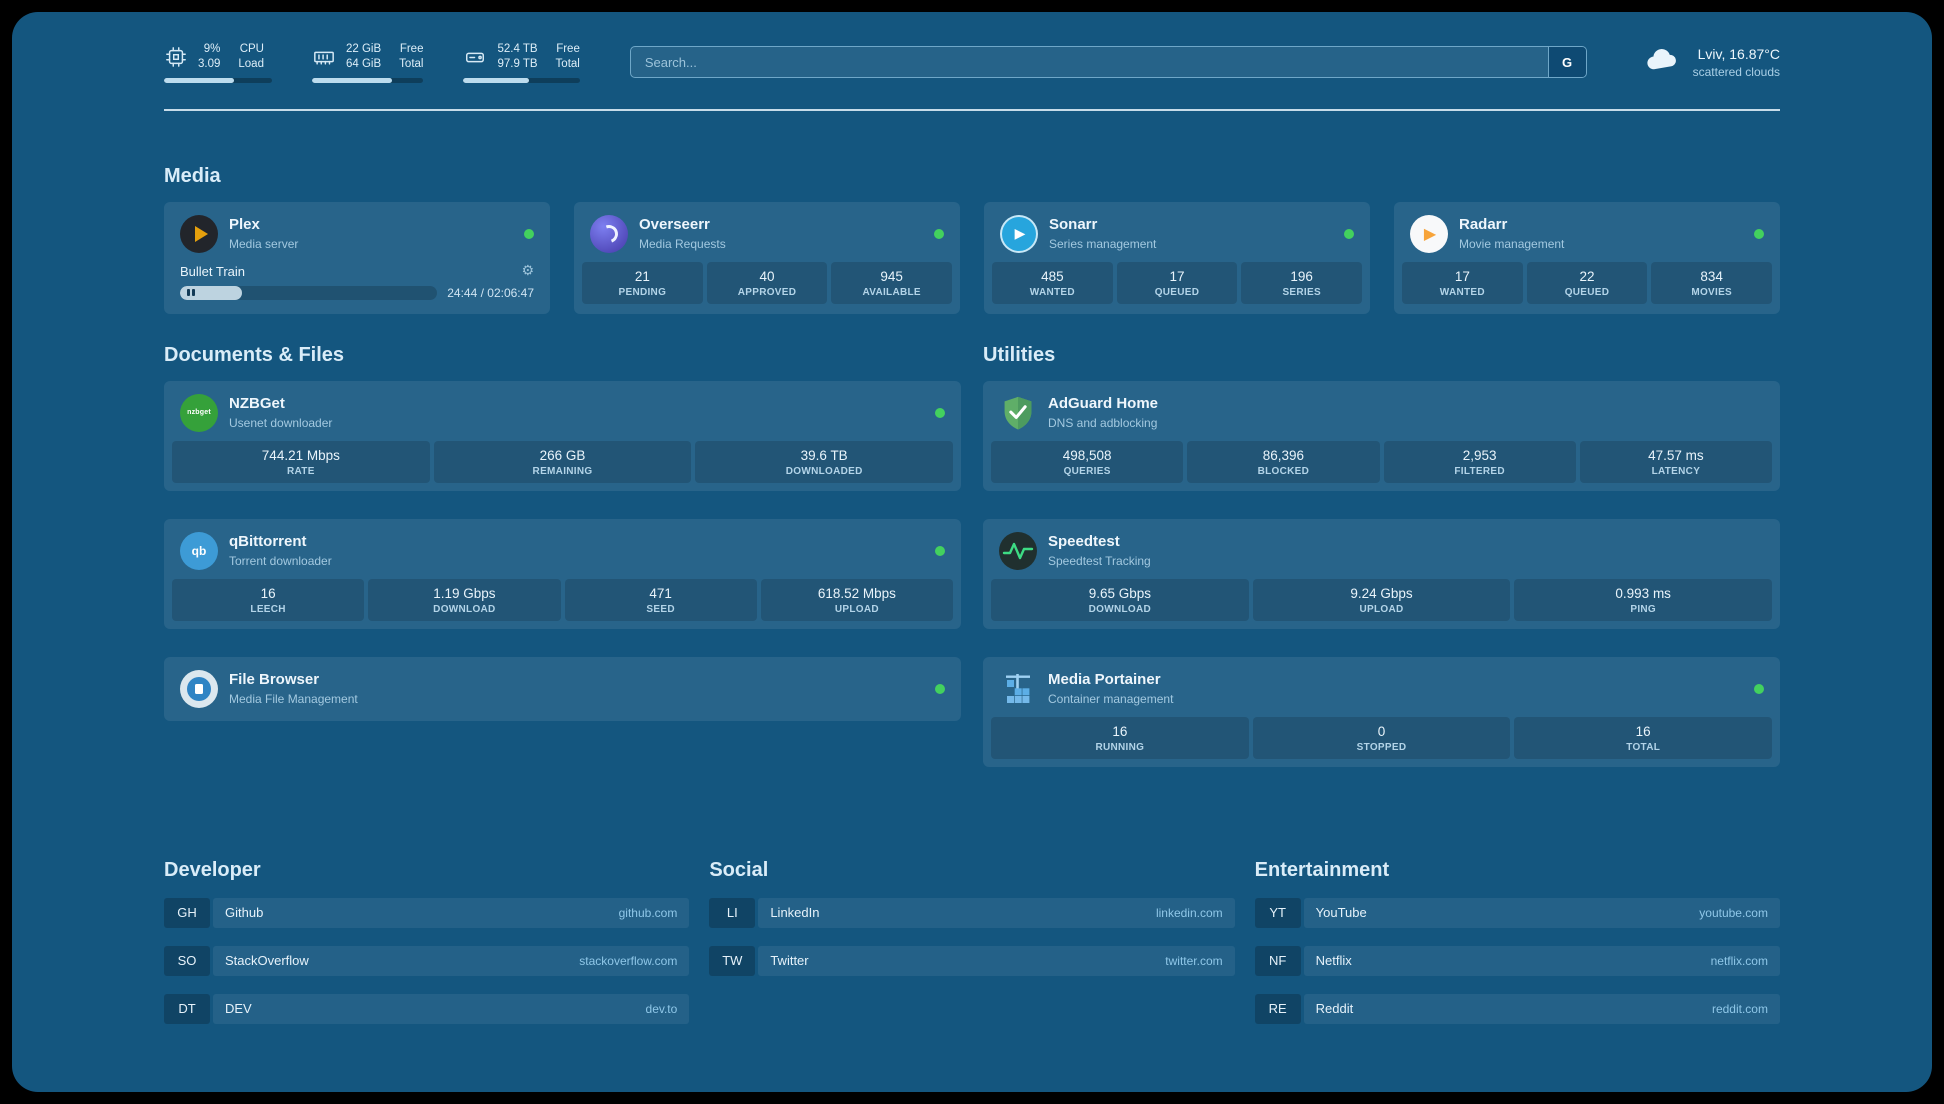 The image size is (1944, 1104). Describe the element at coordinates (1099, 561) in the screenshot. I see `service-description: Speedtest Tracking` at that location.